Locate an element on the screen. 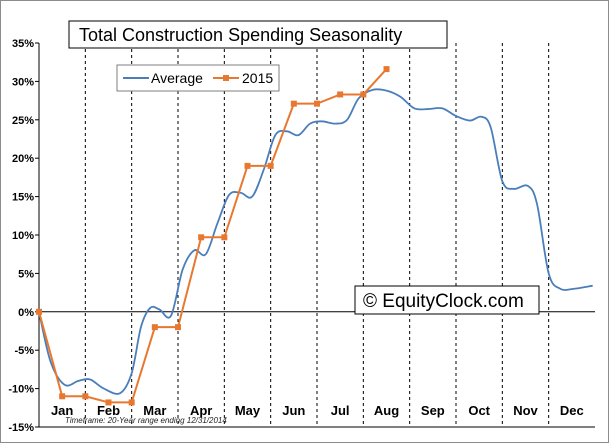 The width and height of the screenshot is (609, 447). x-tick-label-may: May is located at coordinates (248, 410).